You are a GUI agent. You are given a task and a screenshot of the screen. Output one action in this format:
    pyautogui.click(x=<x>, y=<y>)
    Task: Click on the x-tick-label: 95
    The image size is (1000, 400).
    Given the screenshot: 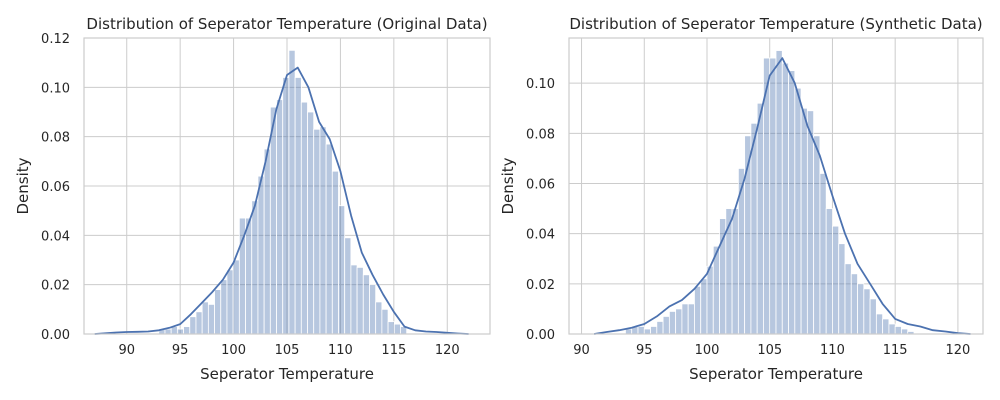 What is the action you would take?
    pyautogui.click(x=180, y=350)
    